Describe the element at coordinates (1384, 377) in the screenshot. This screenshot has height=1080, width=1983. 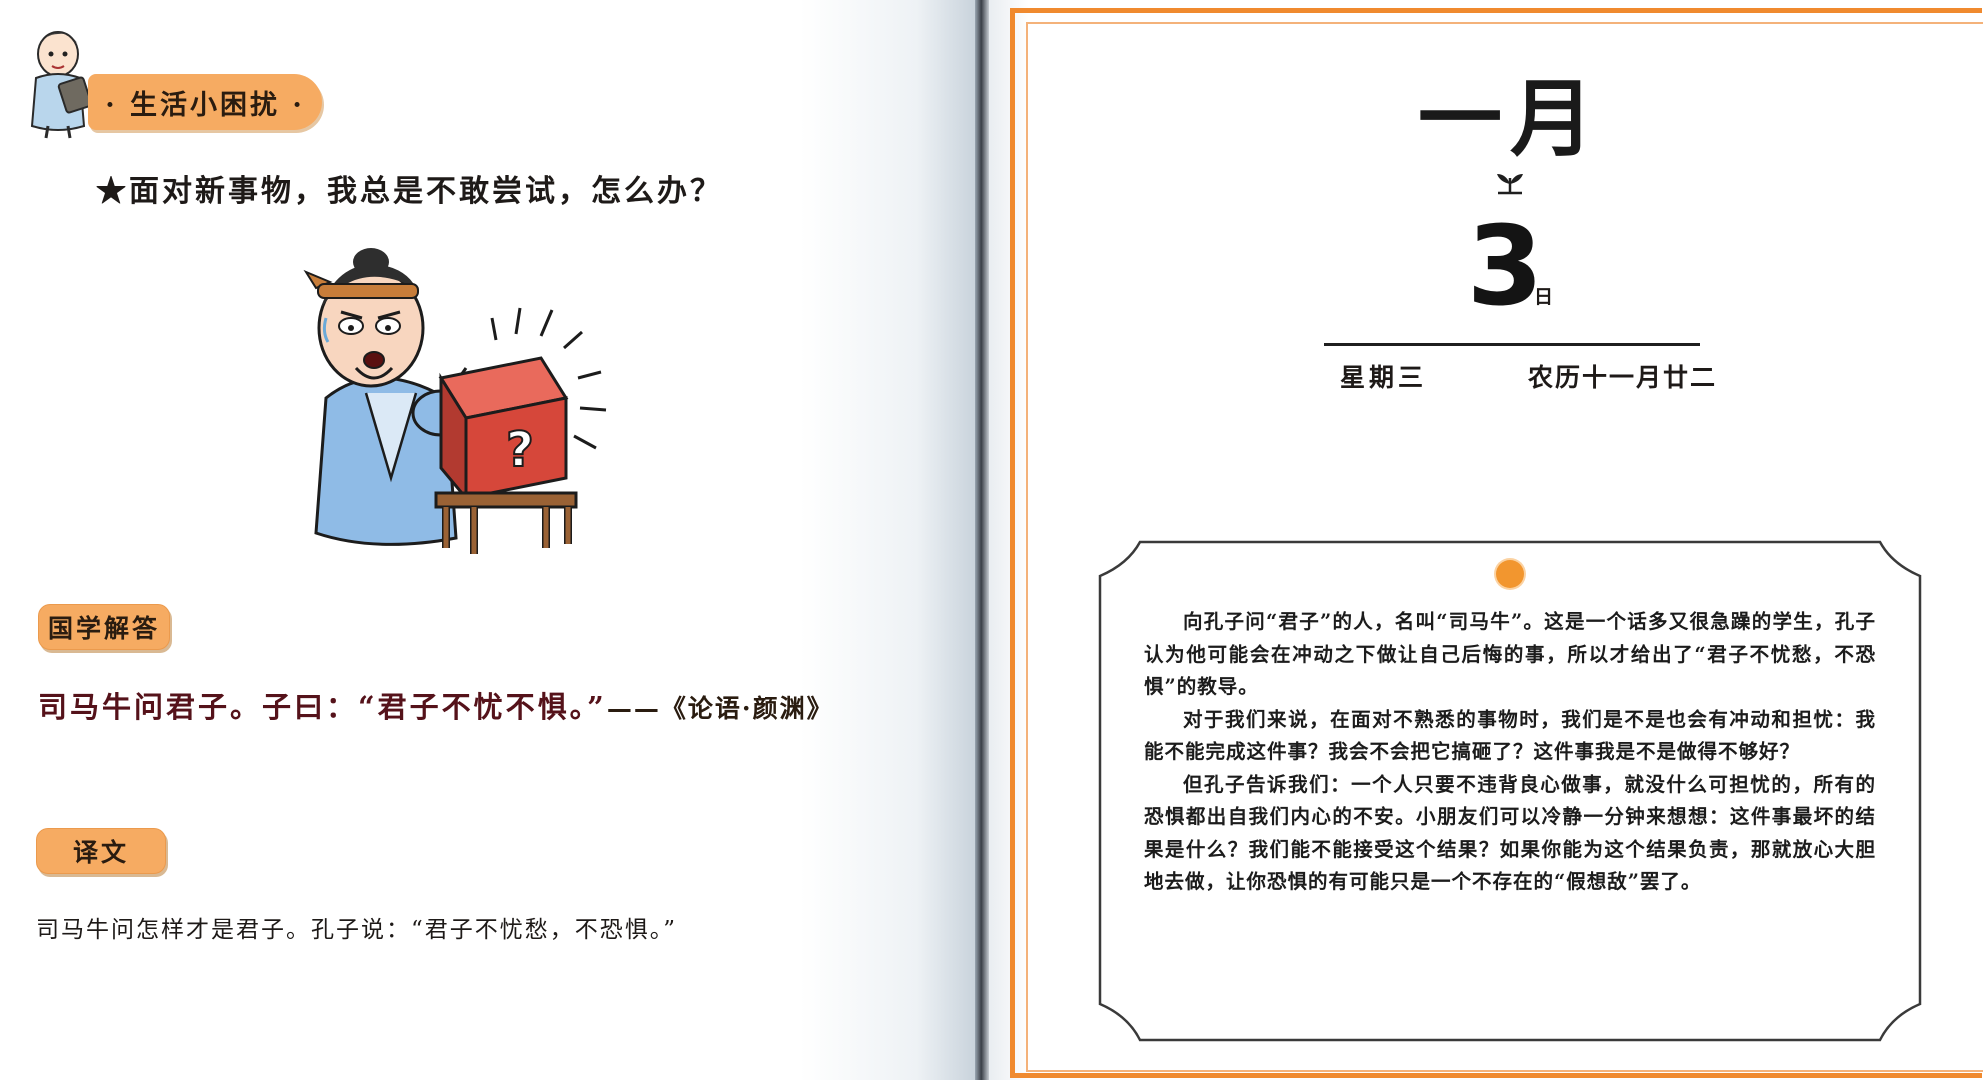
I see `weekday: 星期三` at that location.